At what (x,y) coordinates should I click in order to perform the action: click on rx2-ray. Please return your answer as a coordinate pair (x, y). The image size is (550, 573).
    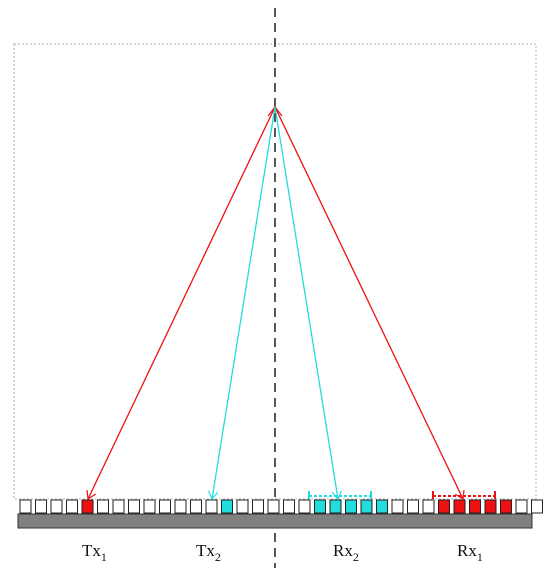
    Looking at the image, I should click on (306, 302).